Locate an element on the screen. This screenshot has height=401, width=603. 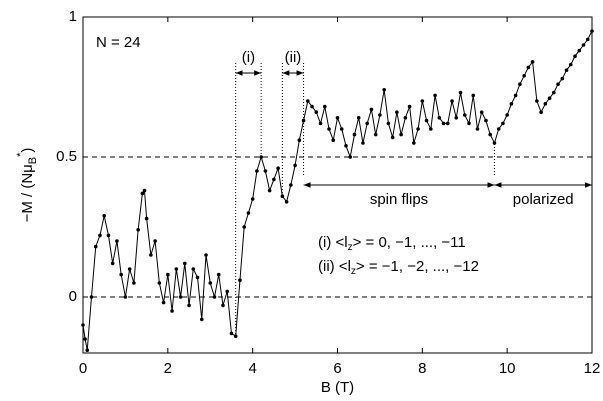
x-tick-label: 2 is located at coordinates (168, 368).